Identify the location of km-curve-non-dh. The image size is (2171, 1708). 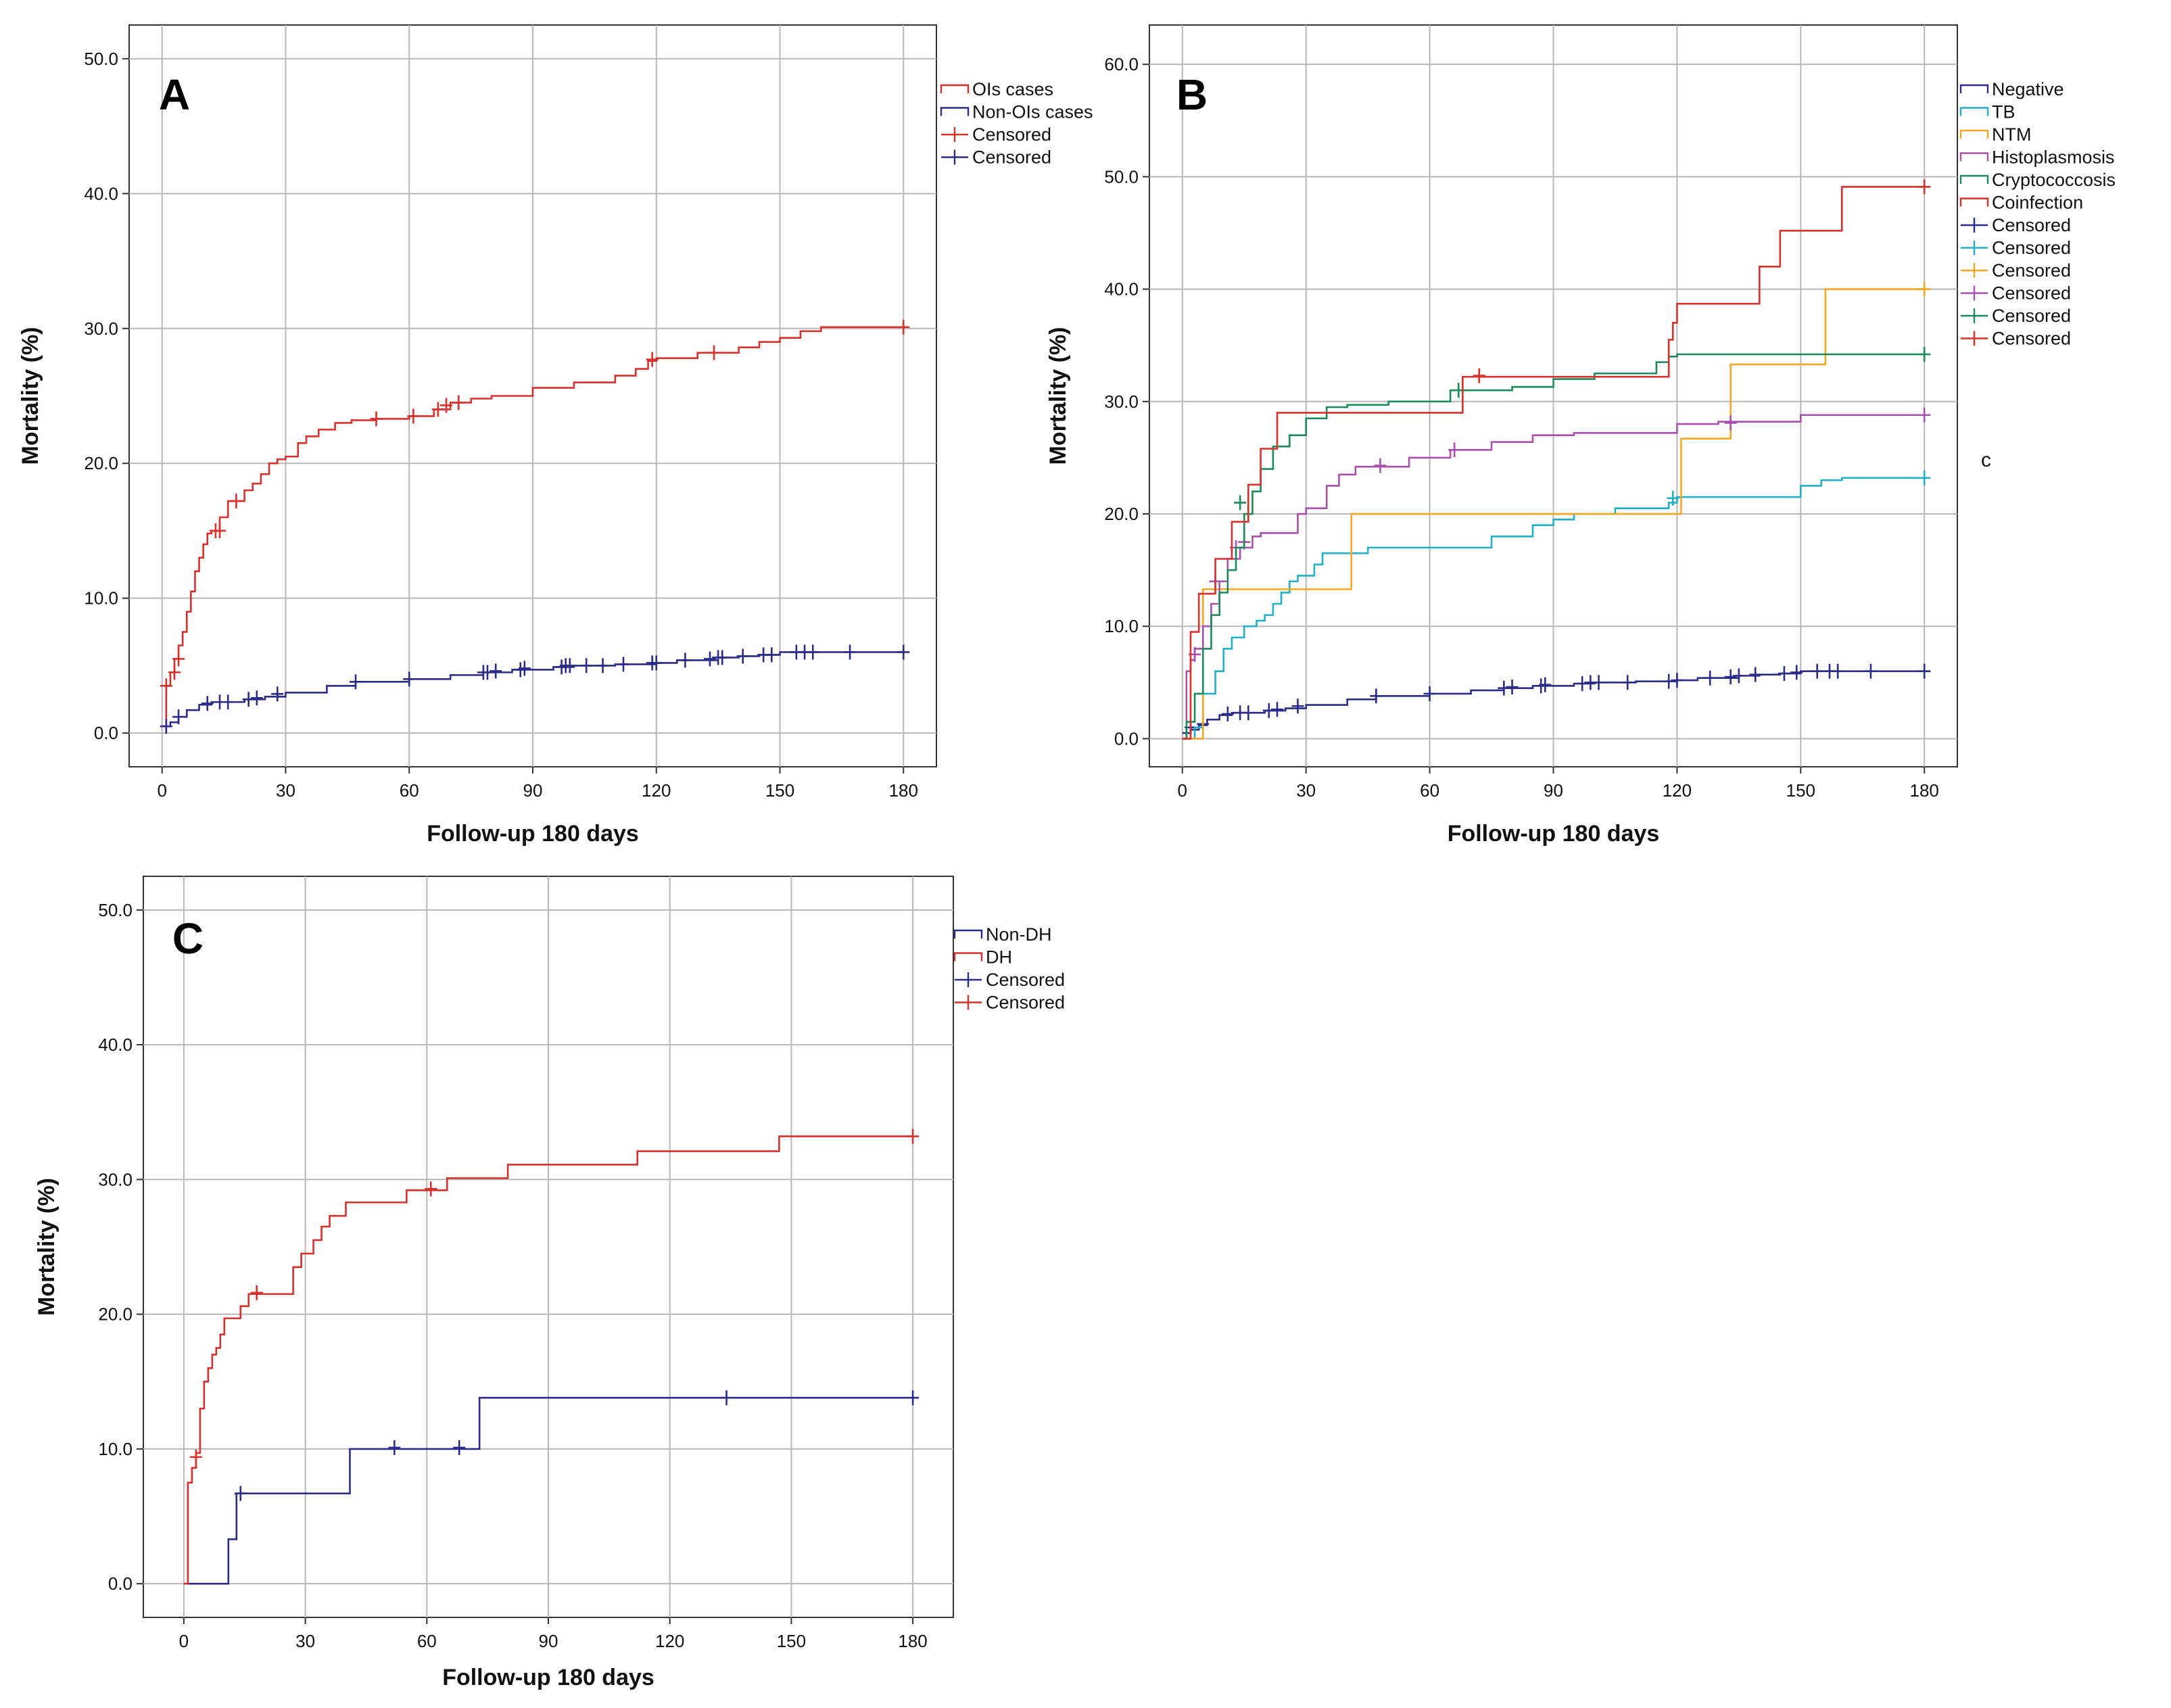
(548, 1490).